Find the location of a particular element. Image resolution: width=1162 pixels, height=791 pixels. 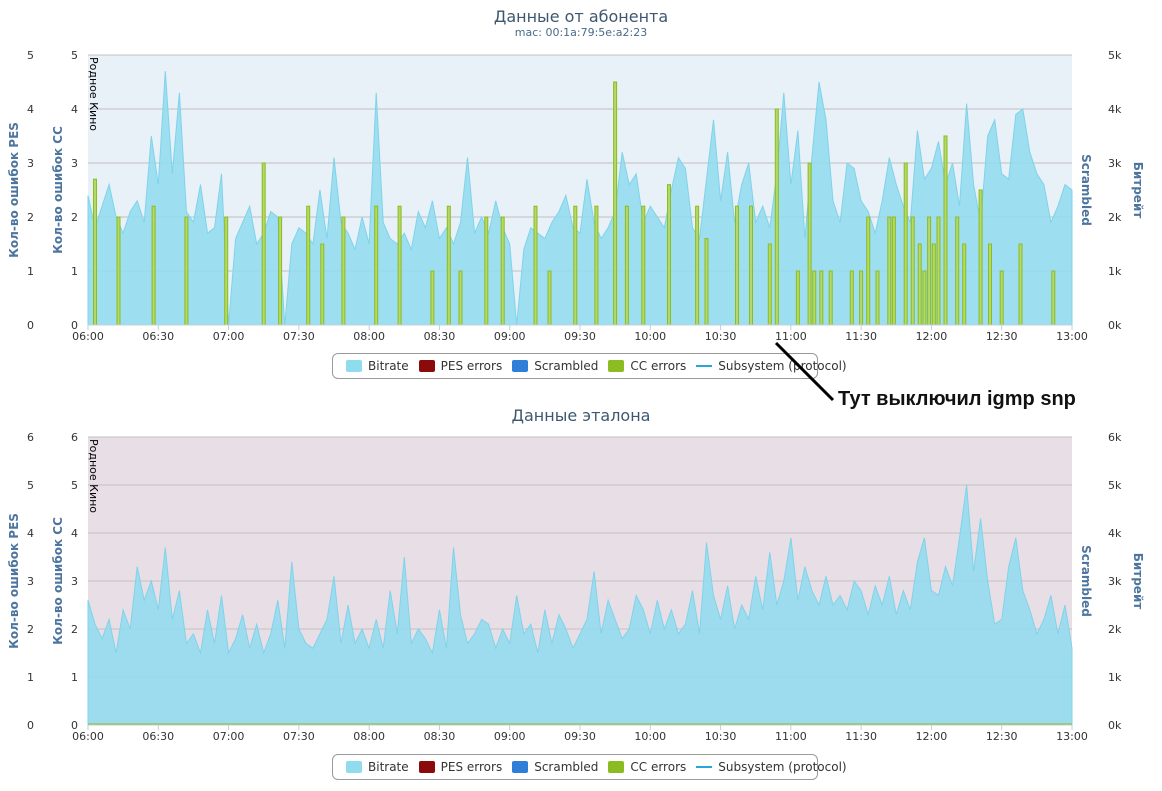

pes-axis-tick-label: 0 is located at coordinates (30, 725).